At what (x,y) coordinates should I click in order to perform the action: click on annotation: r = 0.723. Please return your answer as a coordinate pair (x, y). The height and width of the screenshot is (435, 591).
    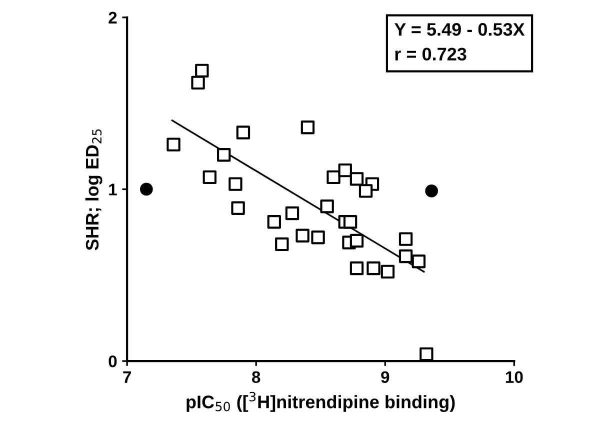
    Looking at the image, I should click on (430, 54).